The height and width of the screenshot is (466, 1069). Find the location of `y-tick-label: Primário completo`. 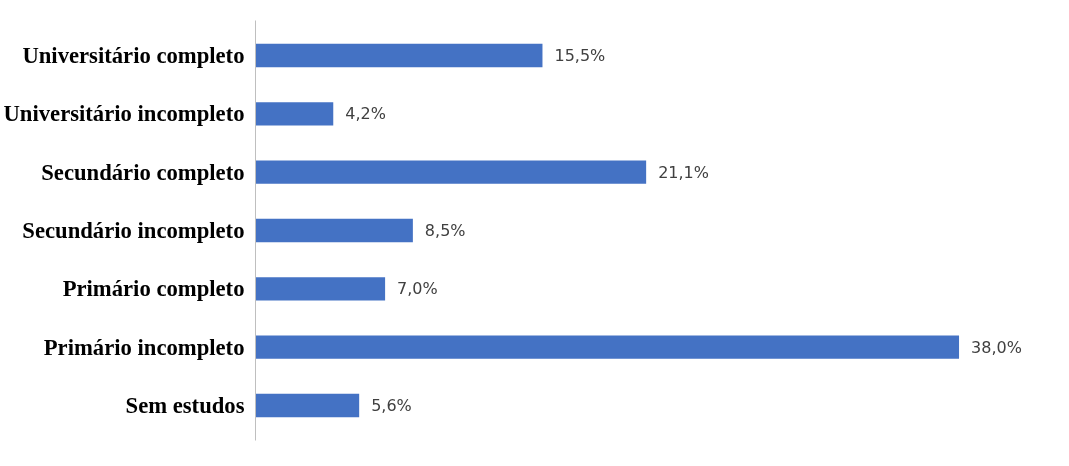

y-tick-label: Primário completo is located at coordinates (153, 289).